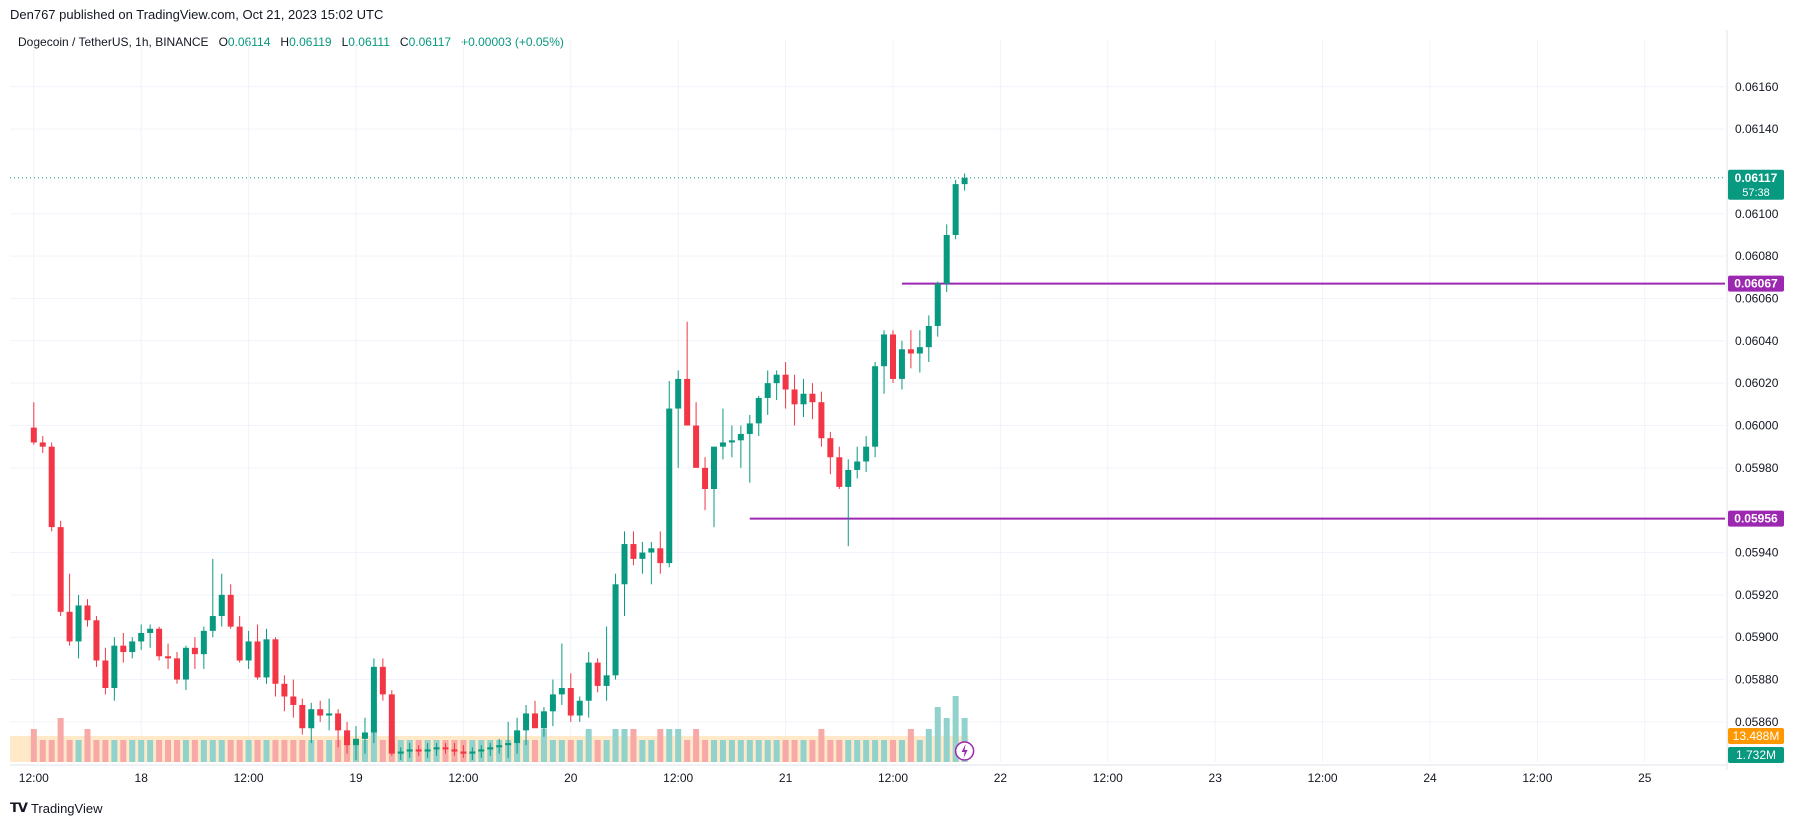  I want to click on last-price-tag, so click(1756, 184).